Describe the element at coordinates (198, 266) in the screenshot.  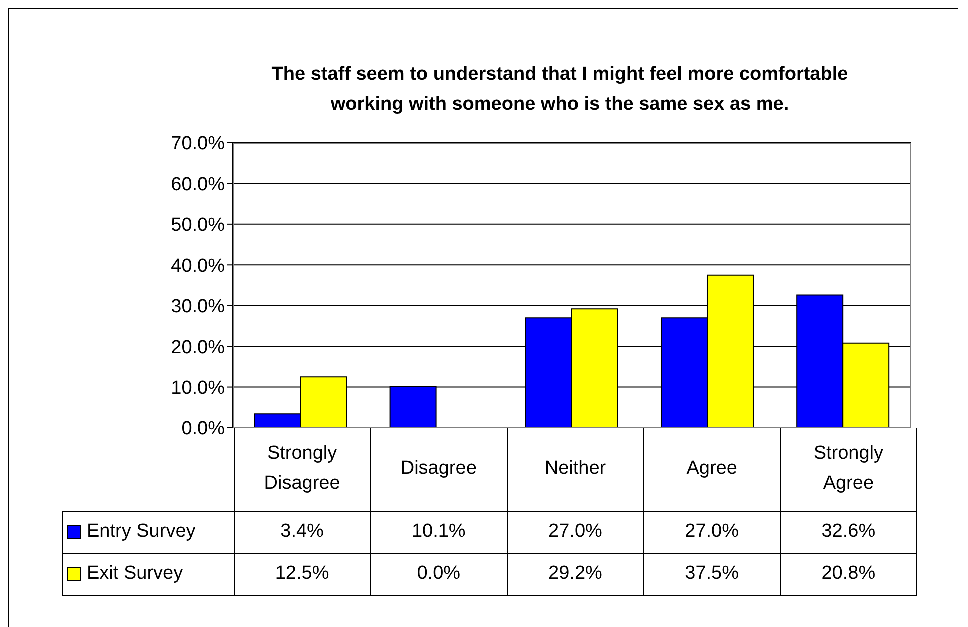
I see `y-tick-label: 40.0%` at that location.